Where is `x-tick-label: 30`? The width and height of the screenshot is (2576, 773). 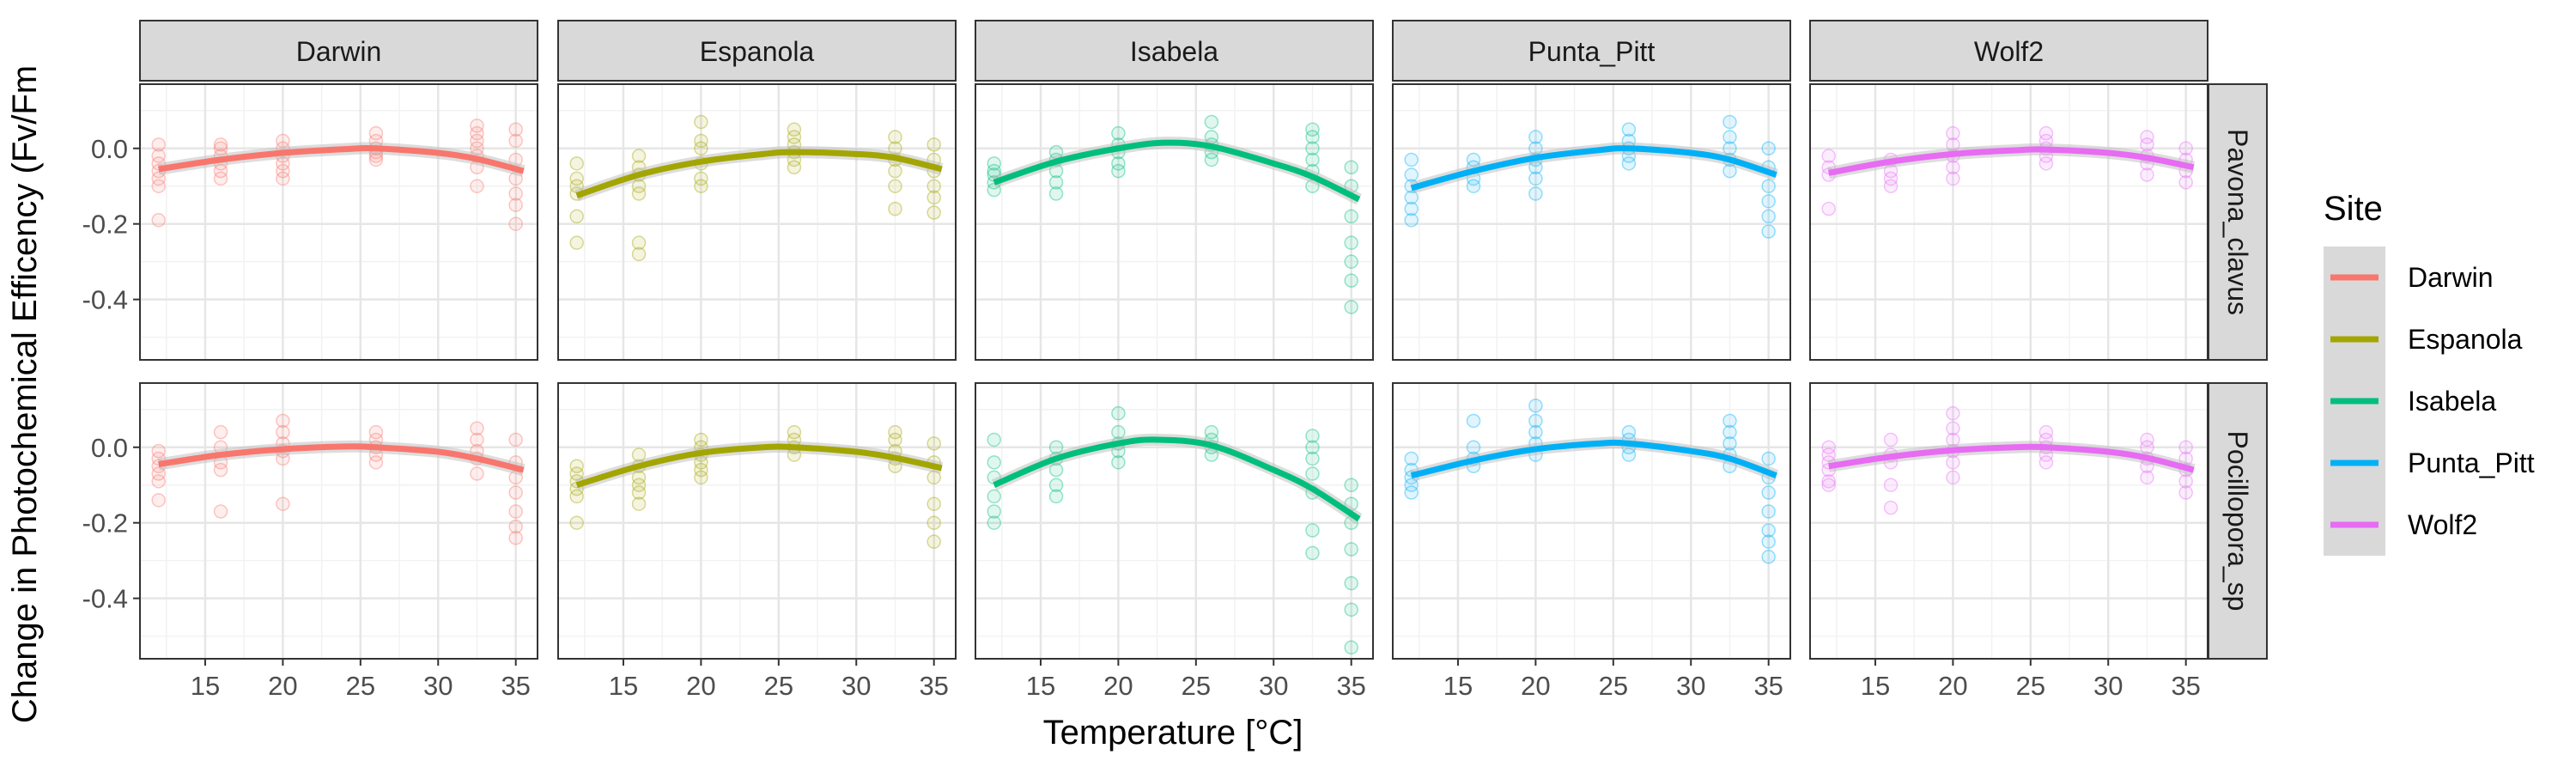 x-tick-label: 30 is located at coordinates (1273, 686).